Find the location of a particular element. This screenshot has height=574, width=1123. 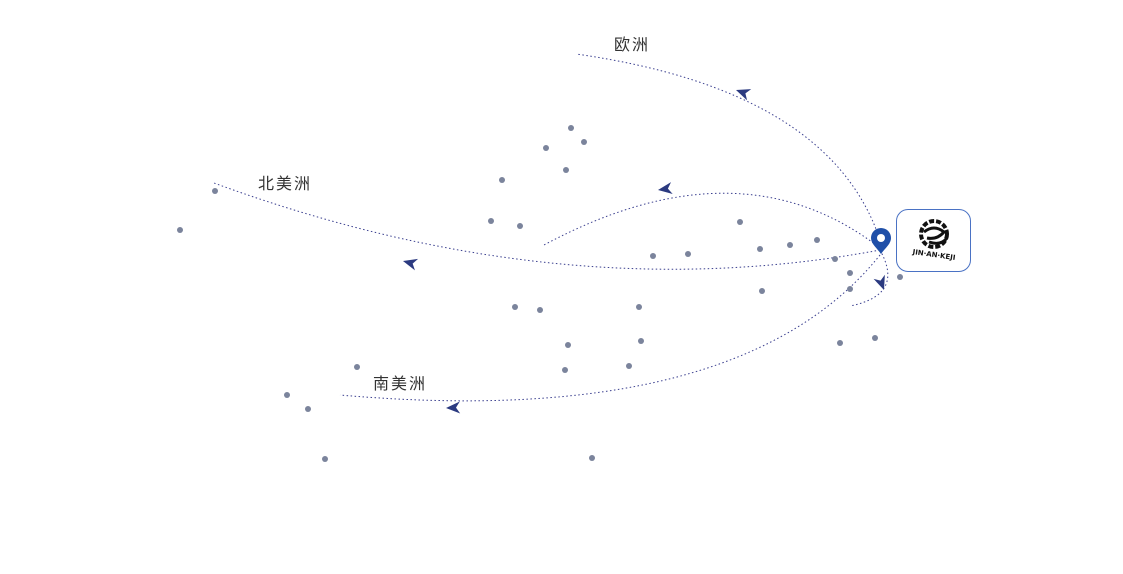

location-pin-icon is located at coordinates (881, 241).